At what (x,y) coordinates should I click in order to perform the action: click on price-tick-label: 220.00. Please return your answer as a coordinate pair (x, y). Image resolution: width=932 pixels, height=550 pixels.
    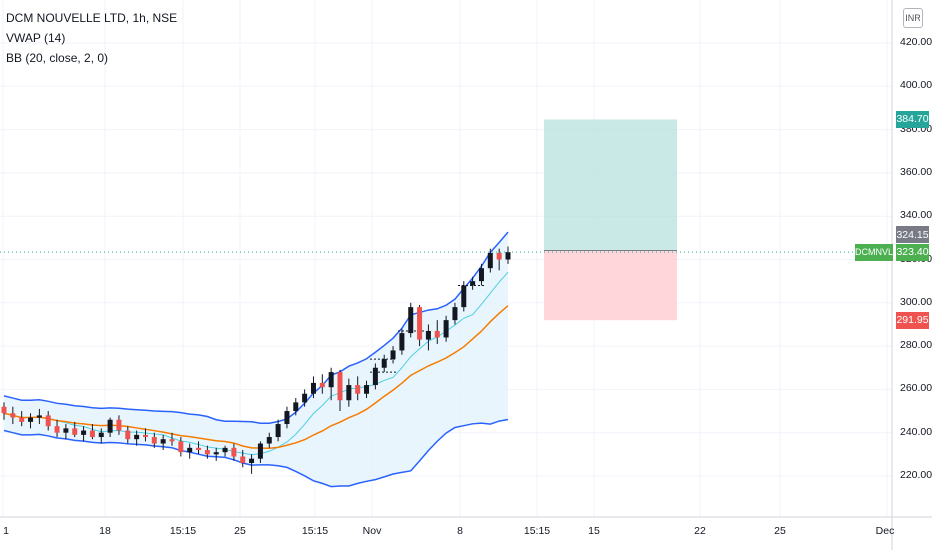
    Looking at the image, I should click on (916, 475).